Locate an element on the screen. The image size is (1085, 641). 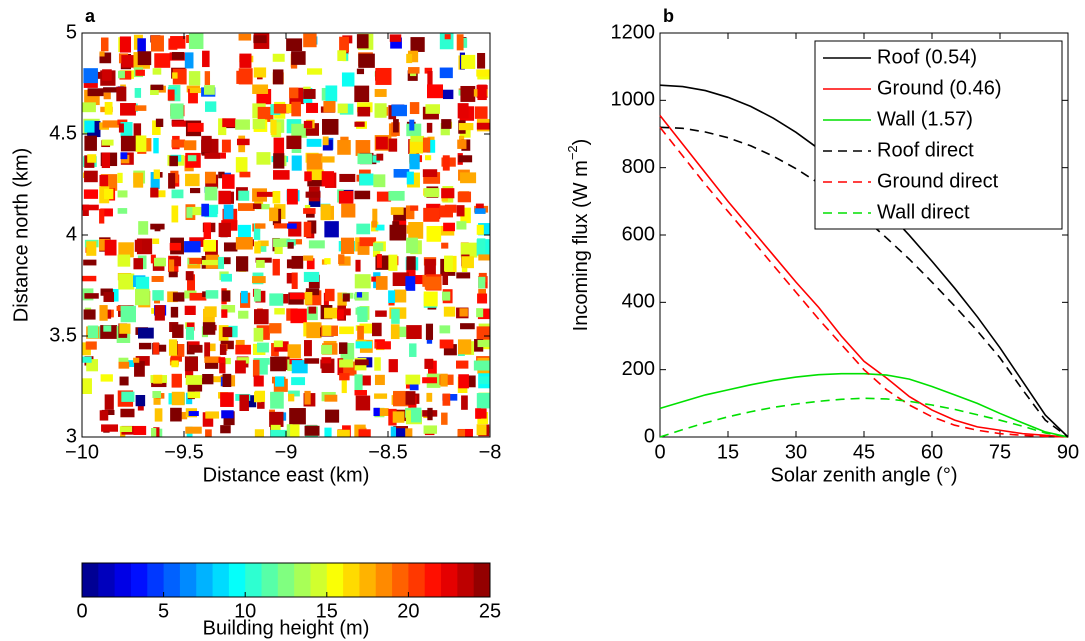
colorbar-frame is located at coordinates (286, 580).